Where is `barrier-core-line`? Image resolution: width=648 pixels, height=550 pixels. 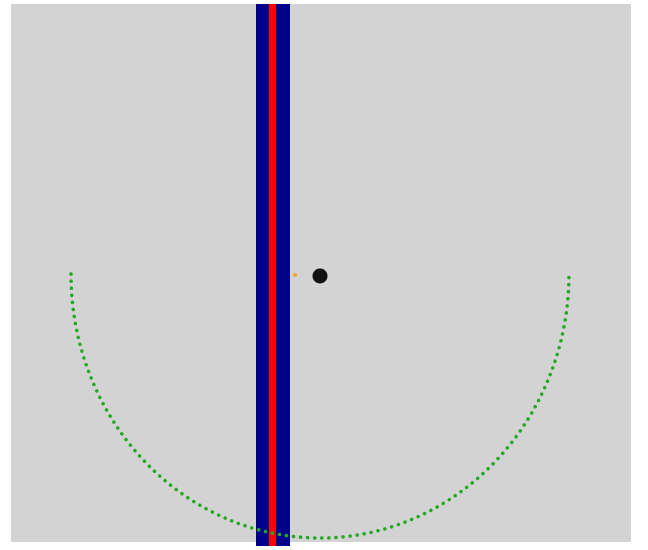
barrier-core-line is located at coordinates (272, 275).